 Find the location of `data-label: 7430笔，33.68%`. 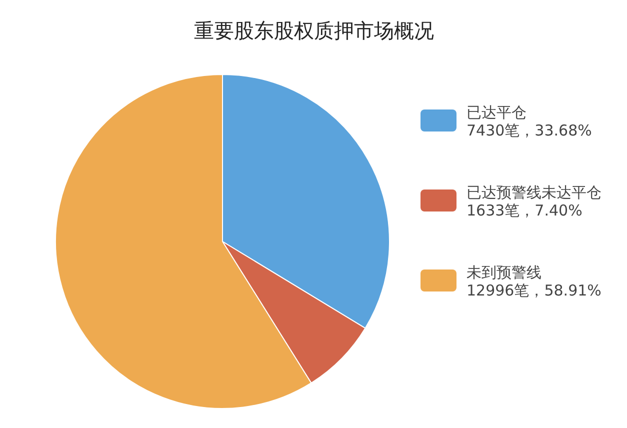

data-label: 7430笔，33.68% is located at coordinates (529, 131).